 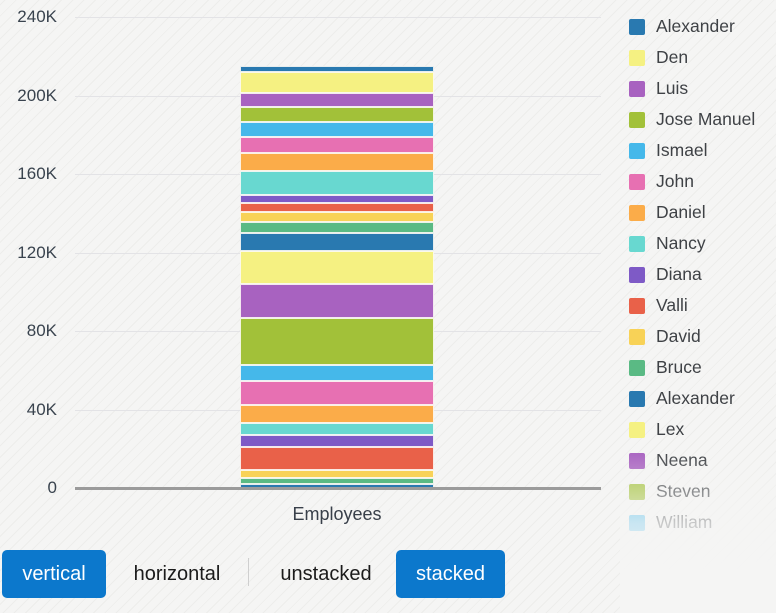 I want to click on legend-label: Valli, so click(x=672, y=305).